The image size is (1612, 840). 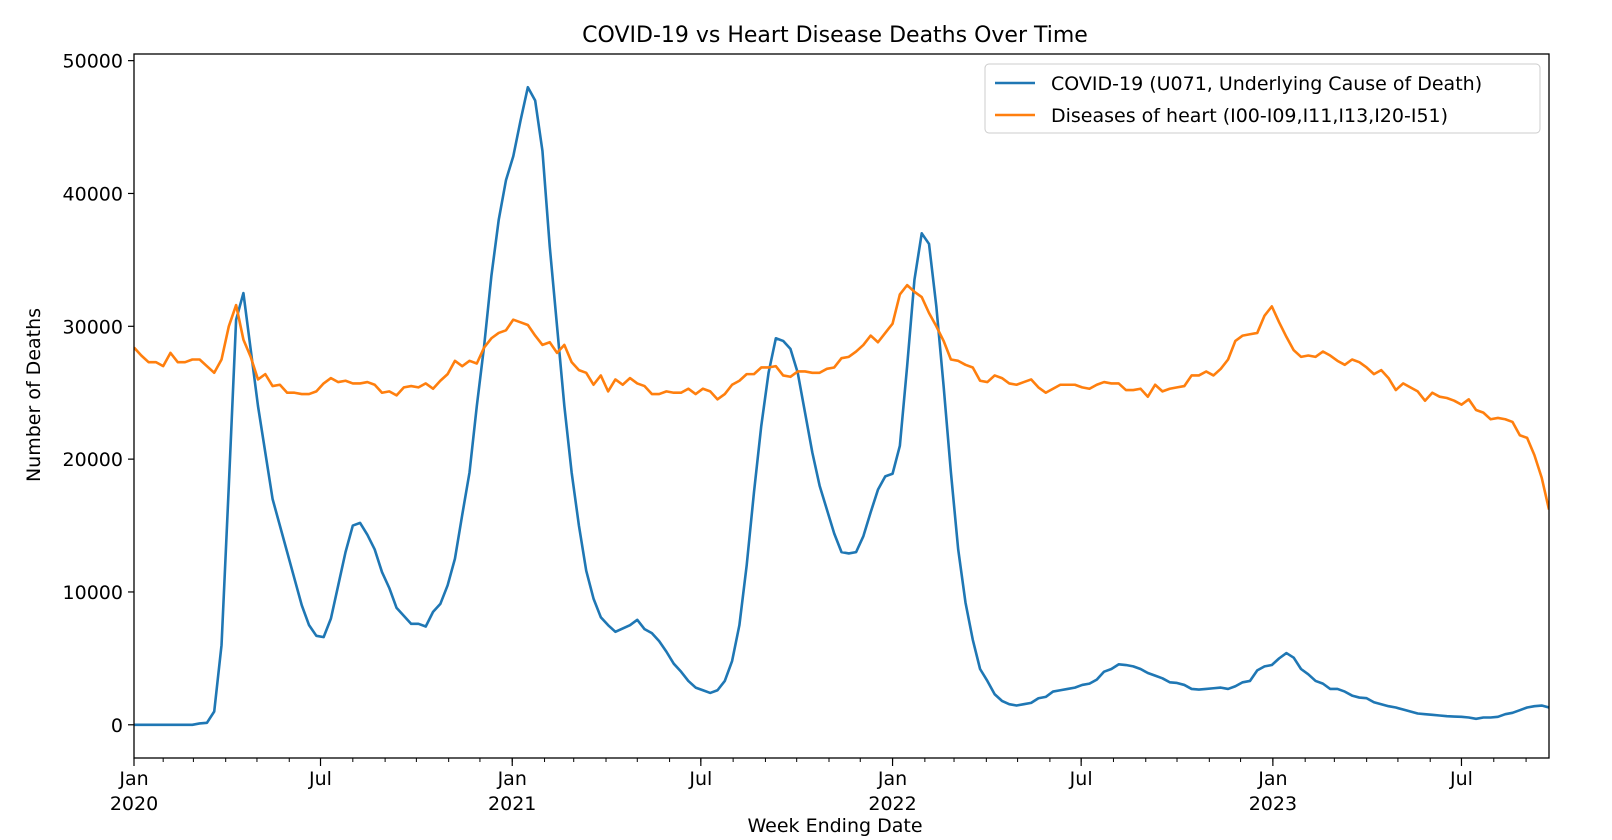 I want to click on x-tick-year-label: 2022, so click(x=892, y=804).